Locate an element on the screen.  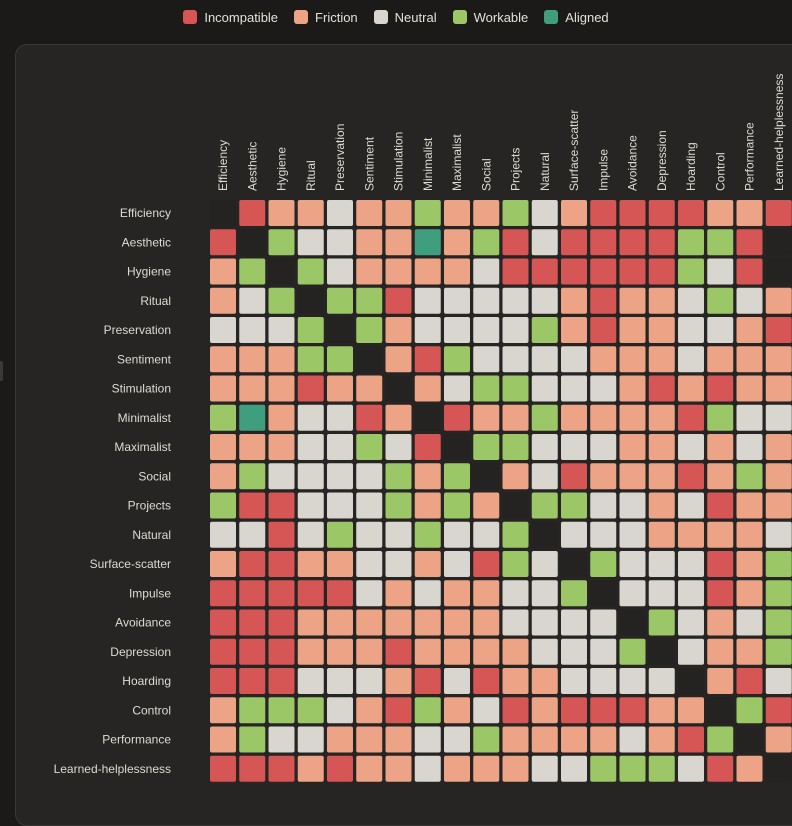
cell-projects-sentiment: Projects × Sentiment: Neutral is located at coordinates (369, 505).